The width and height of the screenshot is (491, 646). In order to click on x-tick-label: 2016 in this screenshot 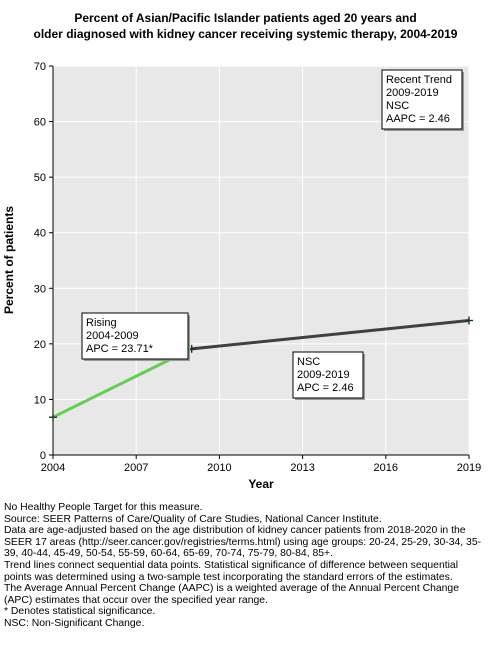, I will do `click(386, 468)`.